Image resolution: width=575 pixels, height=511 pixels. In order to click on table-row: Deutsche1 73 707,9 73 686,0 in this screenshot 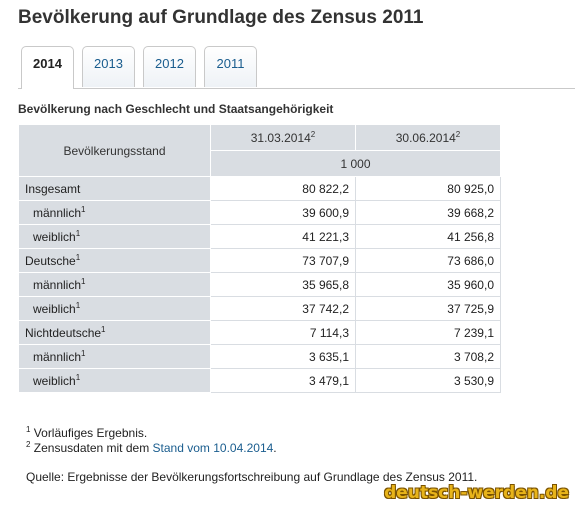, I will do `click(259, 260)`.